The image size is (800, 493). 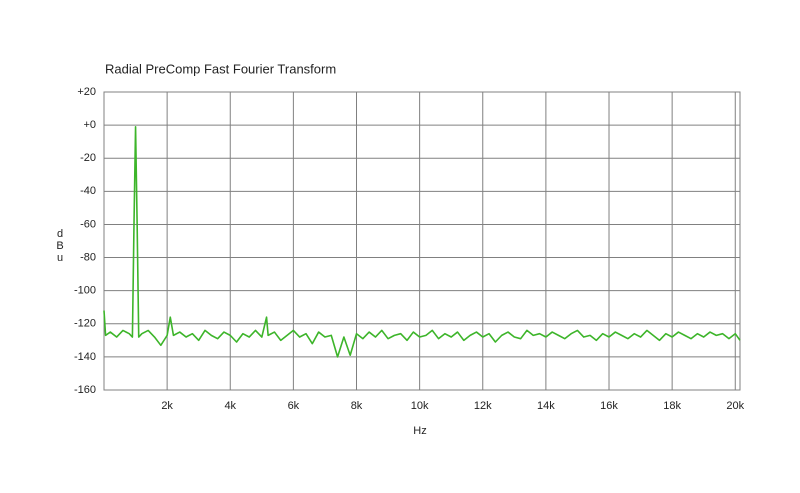 I want to click on x-axis-label: Hz, so click(x=419, y=431).